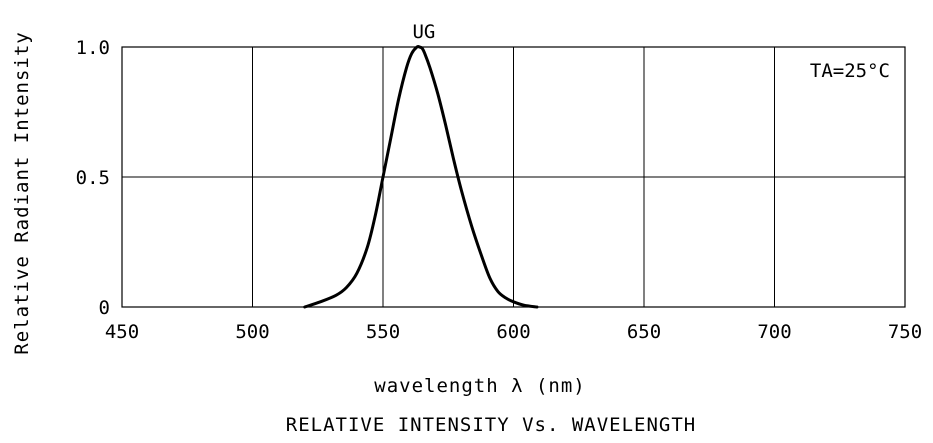  I want to click on x-tick-label-700: 700, so click(774, 332).